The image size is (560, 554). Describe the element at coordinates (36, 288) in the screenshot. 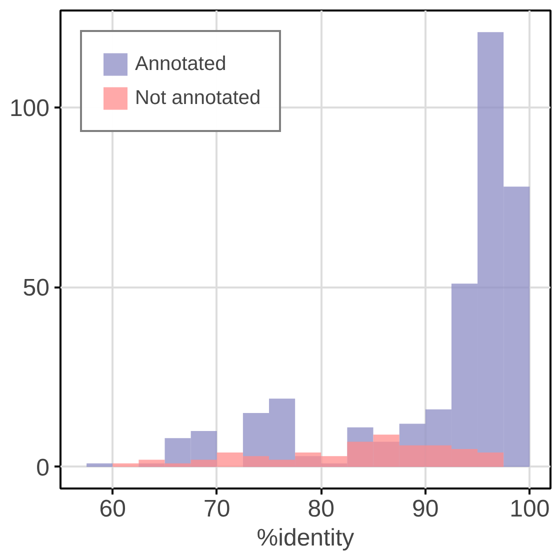

I see `y-tick-label: 50` at that location.